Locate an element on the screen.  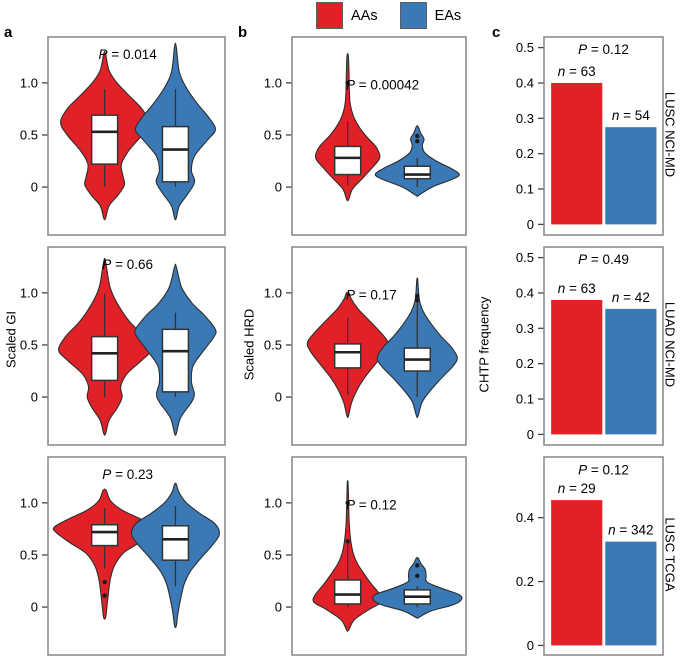
bar-chart-chtp-luad-ncimd: 0.5 0.4 0.3 0.2 0.1 0 n = 63 n = 42 P = 0.49 is located at coordinates (590, 346).